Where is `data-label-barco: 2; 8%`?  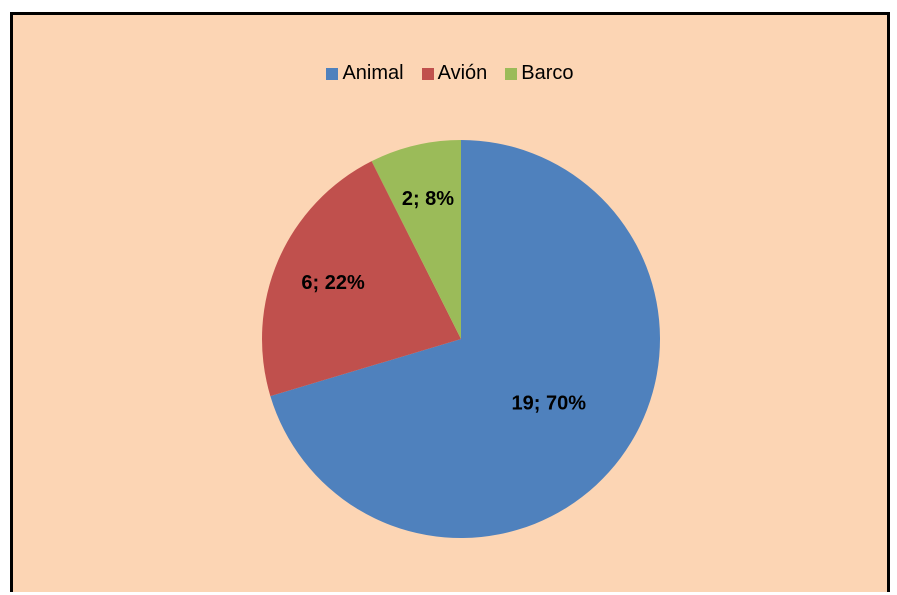
data-label-barco: 2; 8% is located at coordinates (428, 199).